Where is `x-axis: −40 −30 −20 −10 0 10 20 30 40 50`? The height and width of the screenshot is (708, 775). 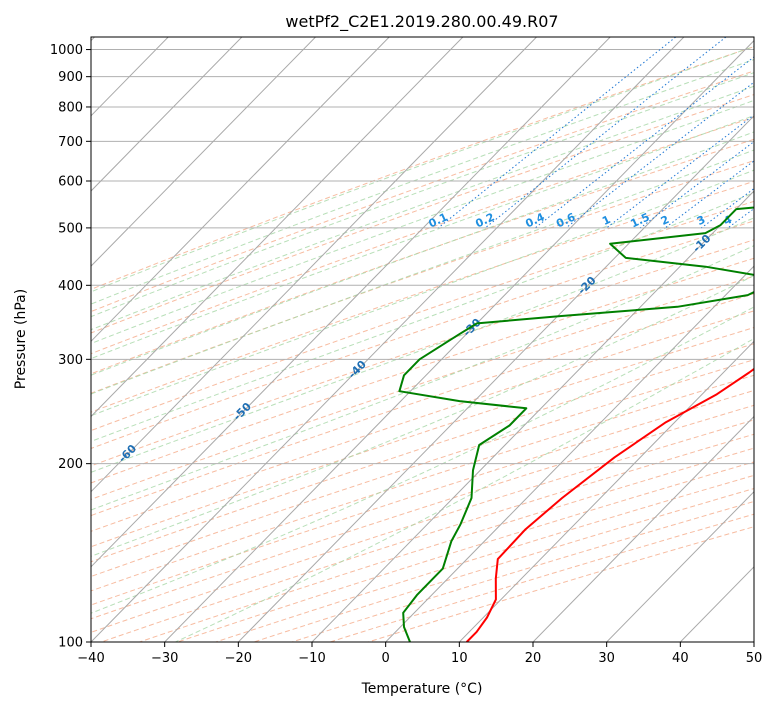
x-axis: −40 −30 −20 −10 0 10 20 30 40 50 is located at coordinates (419, 654).